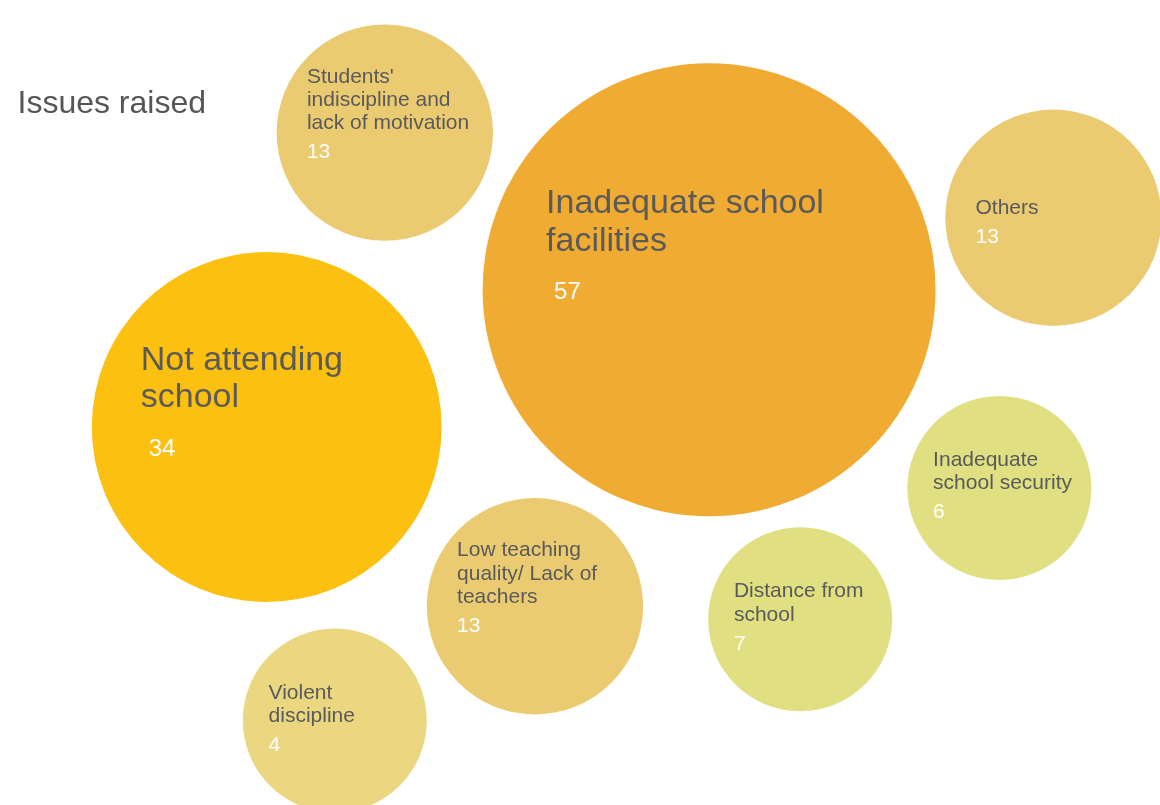 The height and width of the screenshot is (805, 1160). I want to click on category-label: Inadequate school security, so click(1003, 470).